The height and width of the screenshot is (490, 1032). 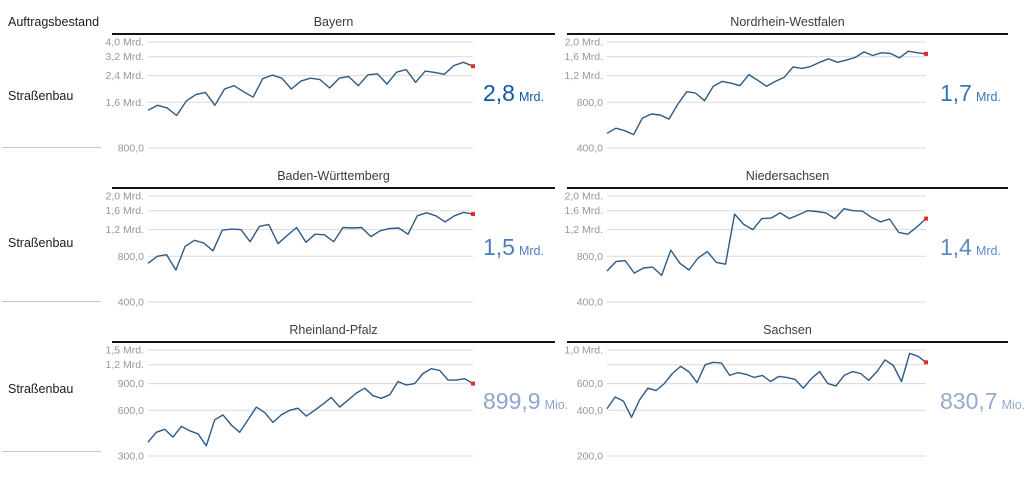 I want to click on chart-title: Niedersachsen, so click(x=787, y=176).